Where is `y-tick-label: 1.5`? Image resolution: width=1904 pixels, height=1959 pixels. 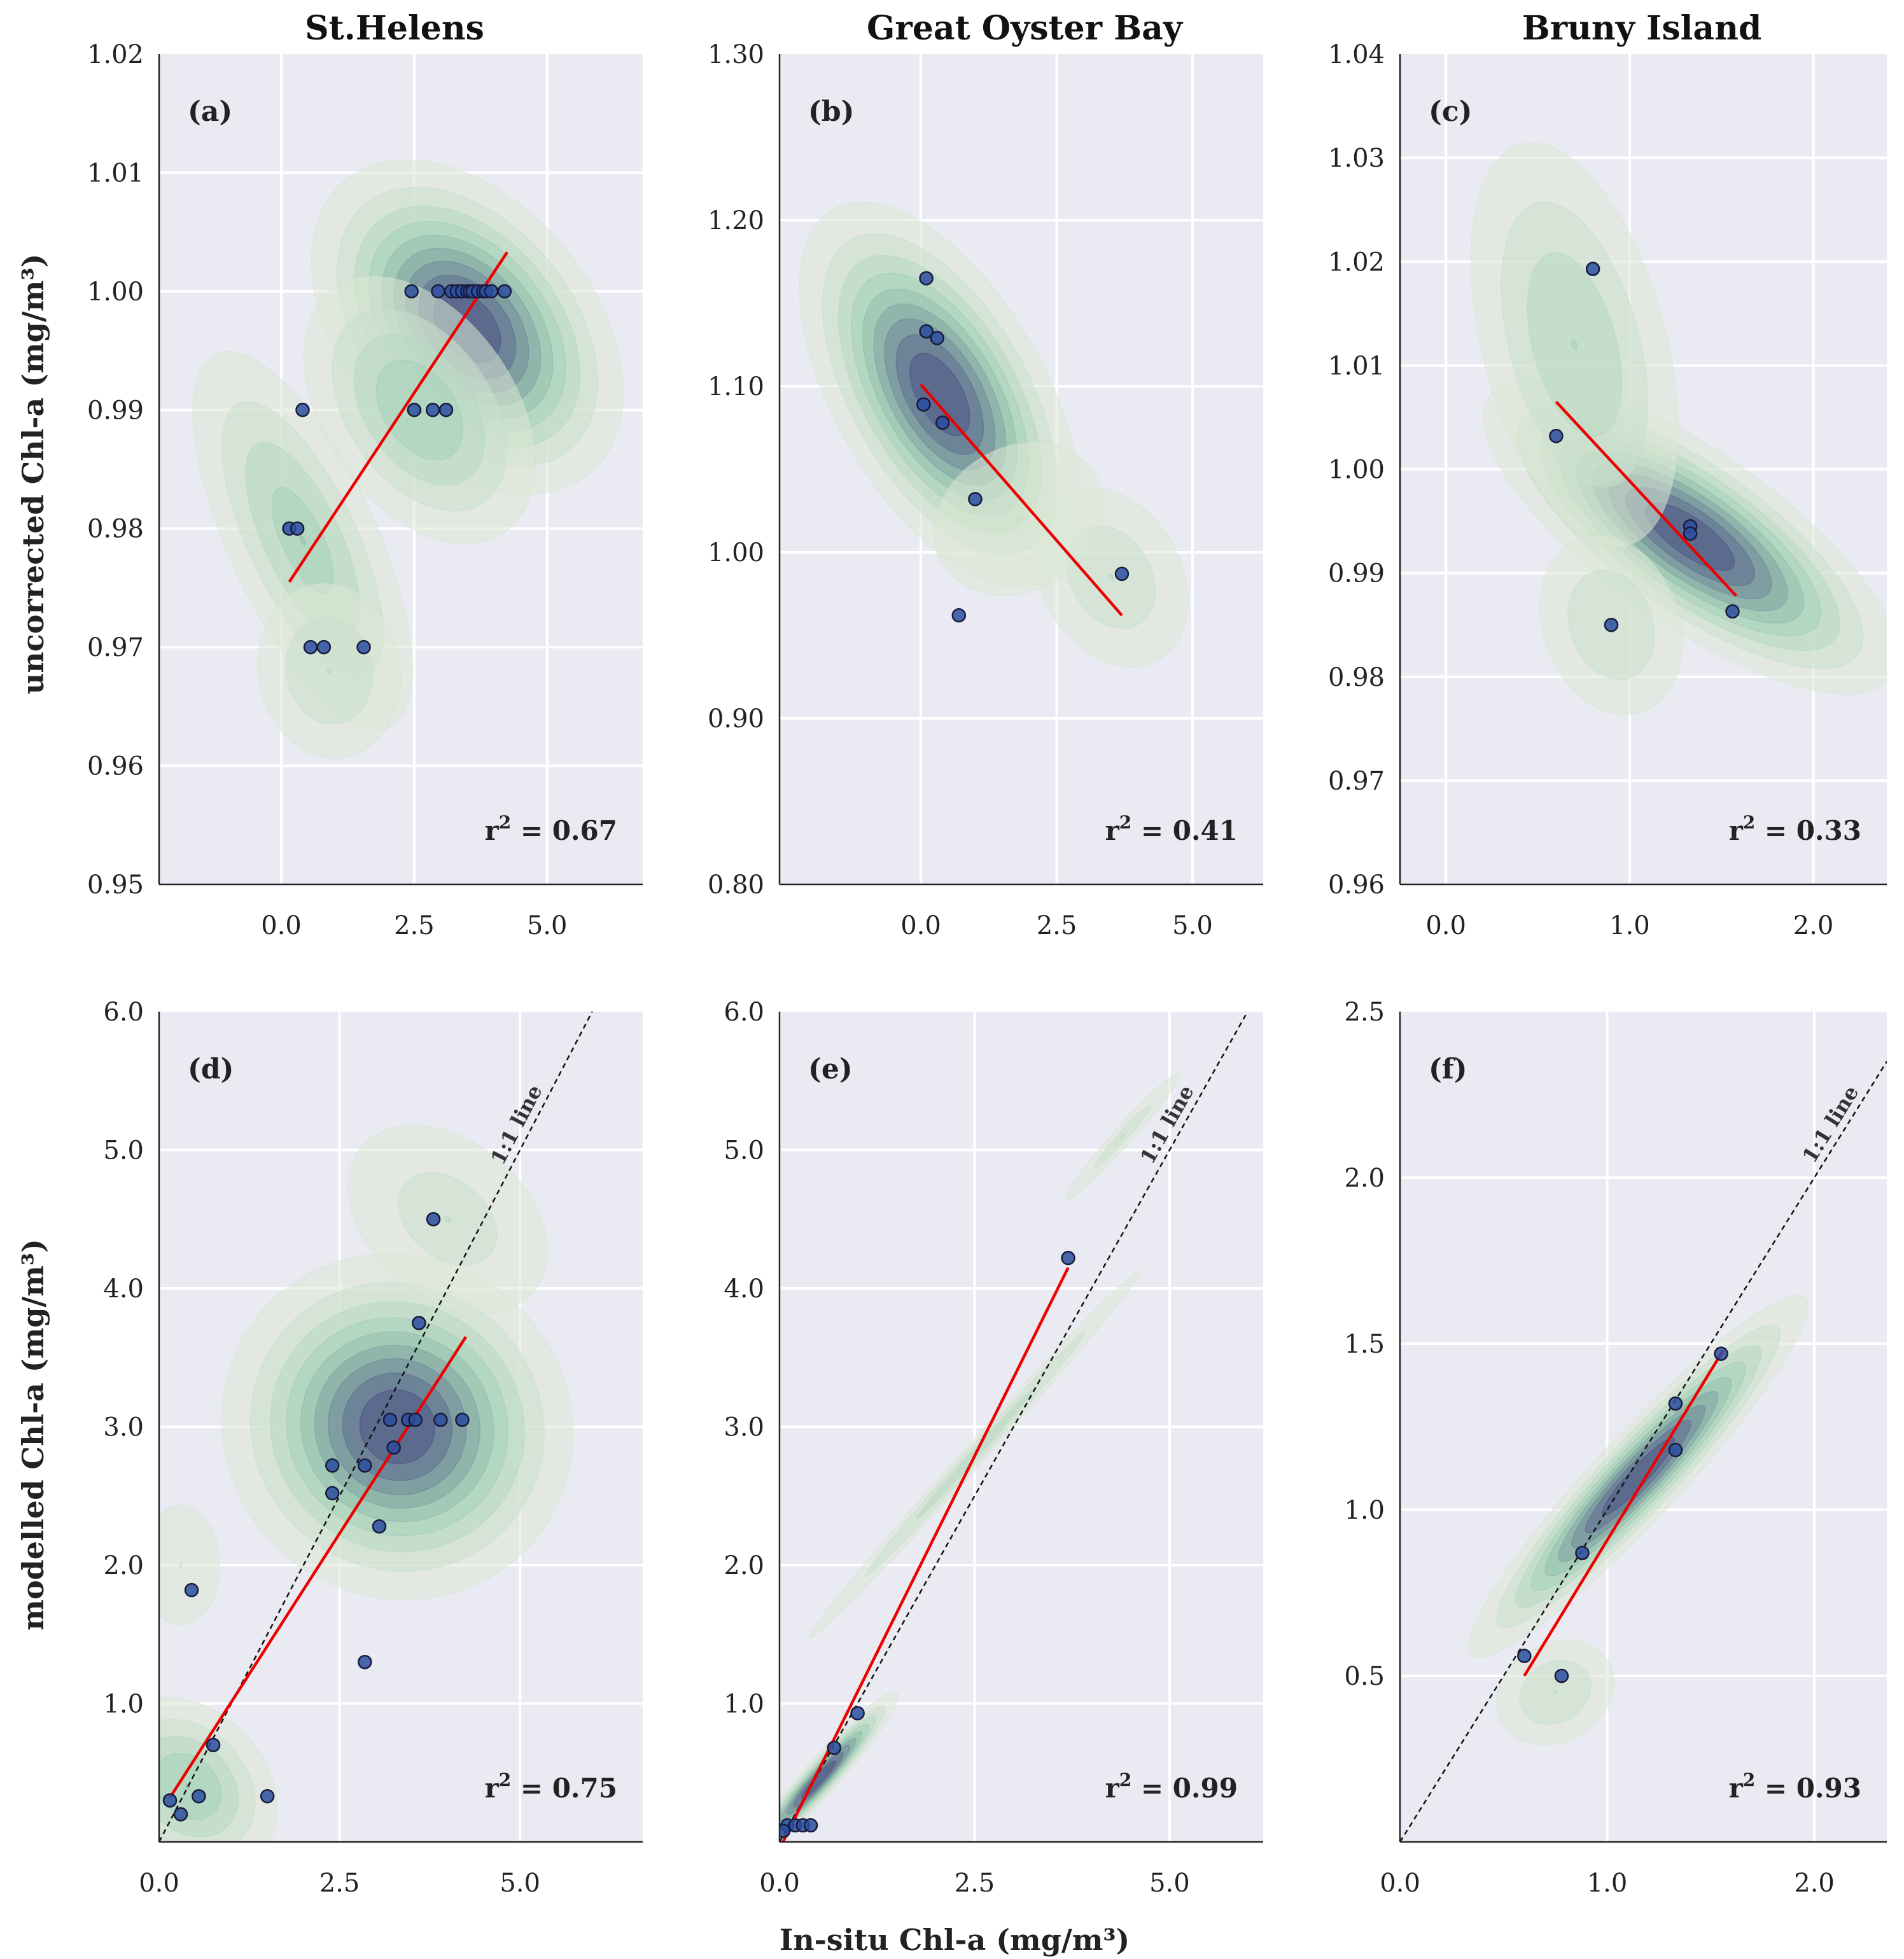
y-tick-label: 1.5 is located at coordinates (1364, 1344).